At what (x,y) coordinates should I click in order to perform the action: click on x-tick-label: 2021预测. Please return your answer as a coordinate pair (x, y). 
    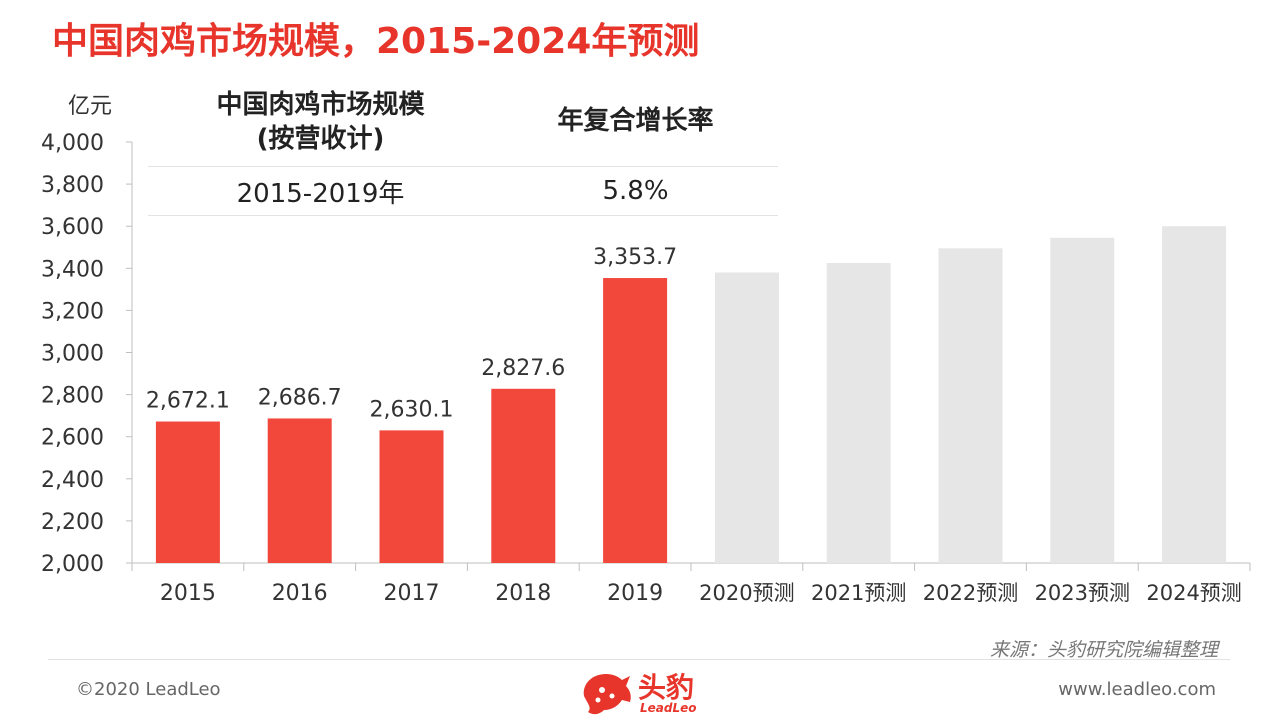
    Looking at the image, I should click on (858, 593).